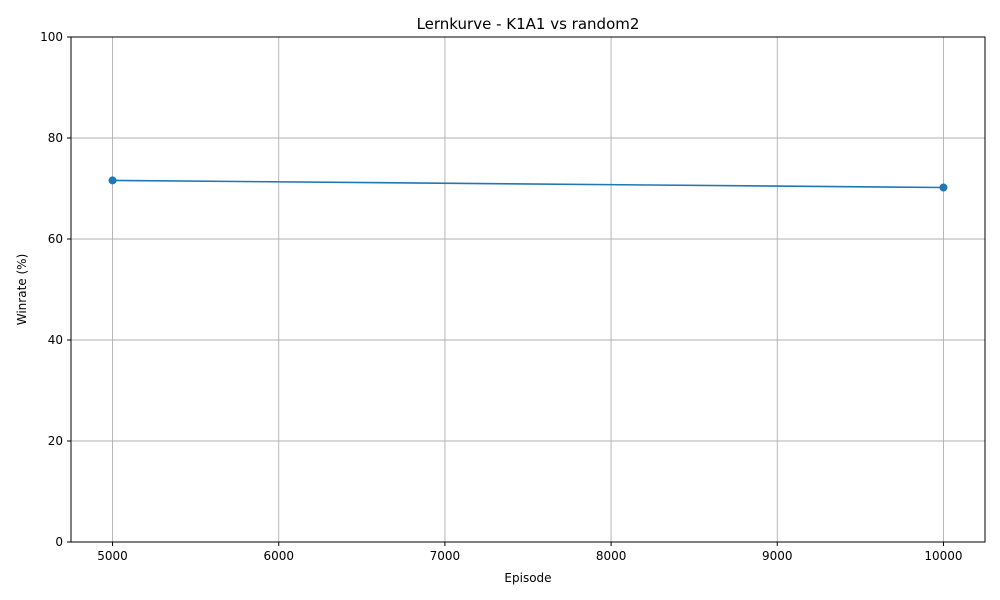  What do you see at coordinates (777, 556) in the screenshot?
I see `x-tick-label: 9000` at bounding box center [777, 556].